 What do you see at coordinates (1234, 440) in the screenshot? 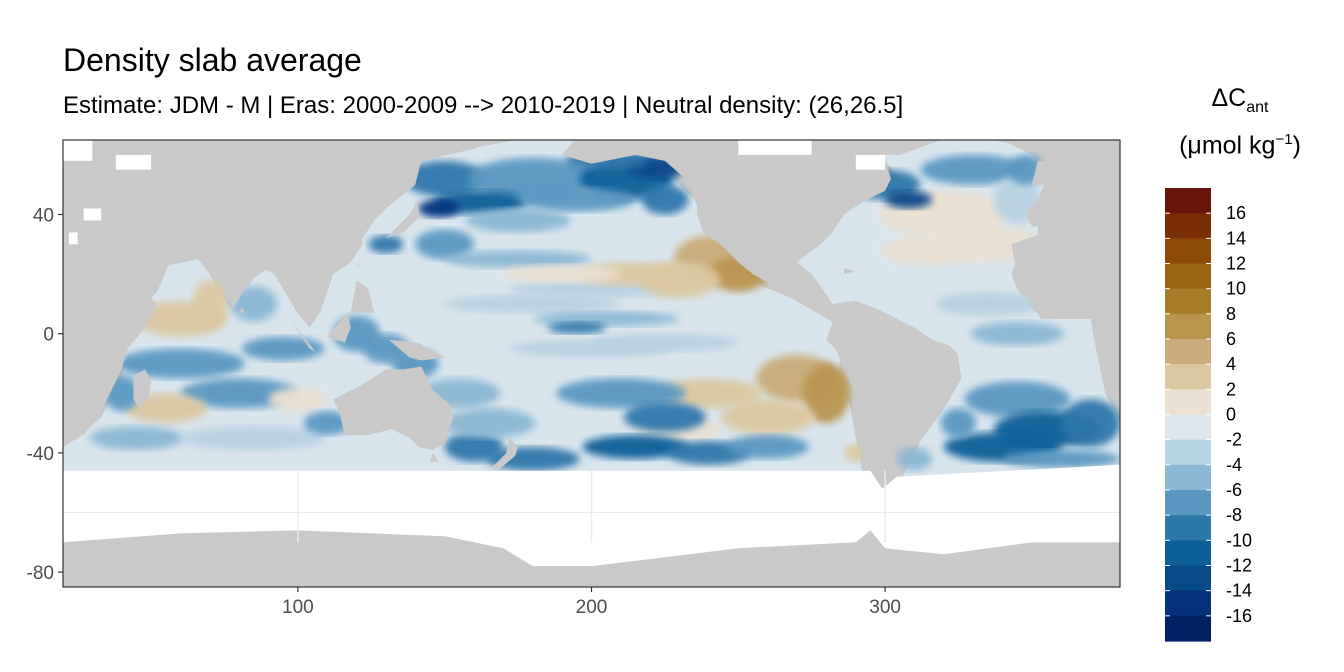
I see `legend-label: -2` at bounding box center [1234, 440].